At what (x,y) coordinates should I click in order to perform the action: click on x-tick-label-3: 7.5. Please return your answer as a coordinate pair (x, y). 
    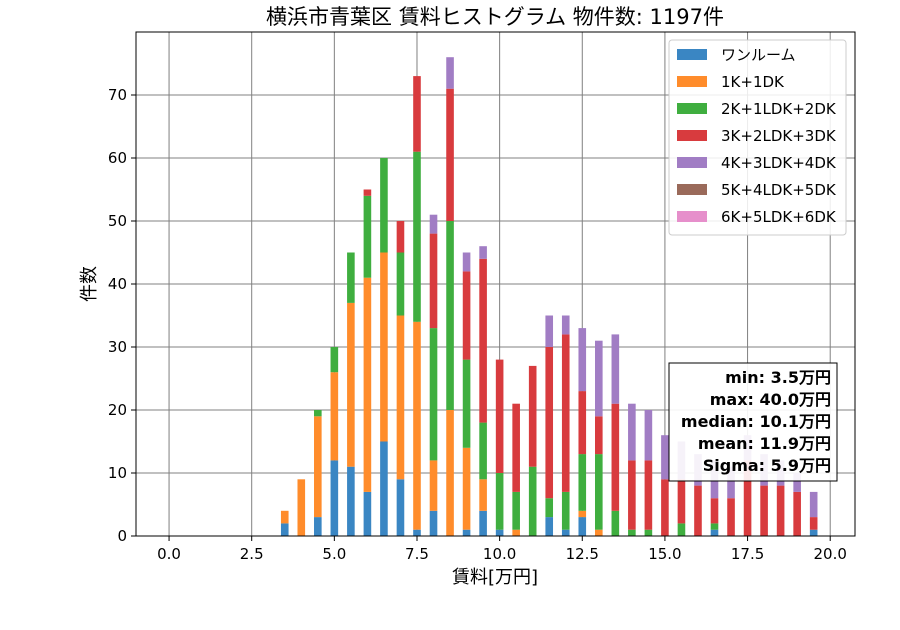
    Looking at the image, I should click on (417, 554).